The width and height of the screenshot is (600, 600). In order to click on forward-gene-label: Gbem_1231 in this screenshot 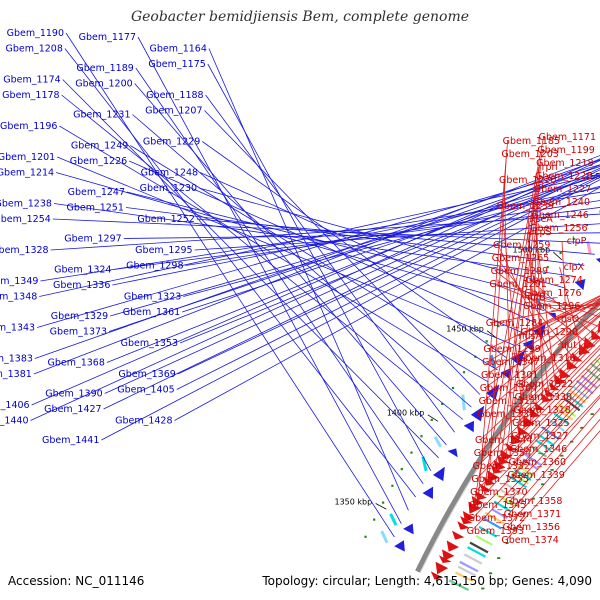, I will do `click(101, 115)`.